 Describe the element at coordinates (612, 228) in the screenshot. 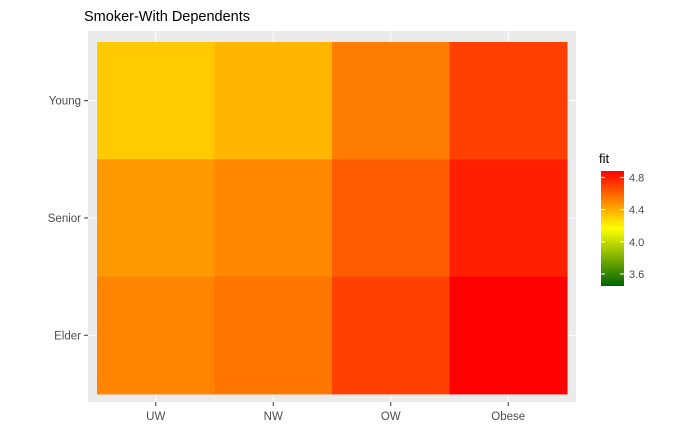

I see `legend-colorbar` at that location.